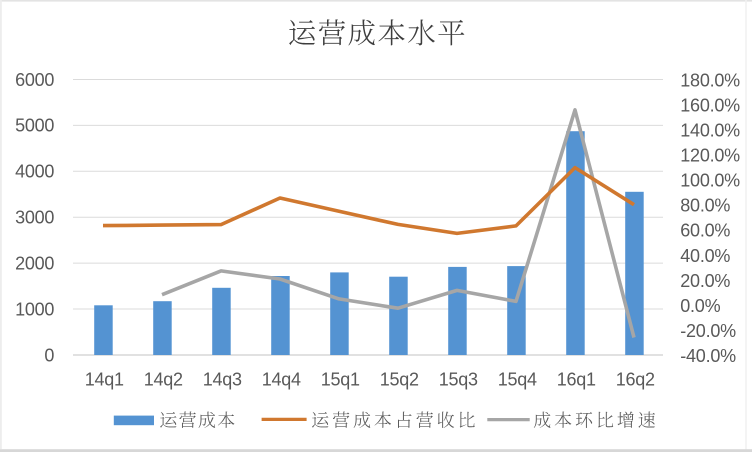 This screenshot has height=452, width=752. Describe the element at coordinates (34, 80) in the screenshot. I see `svg-text: 6000` at that location.